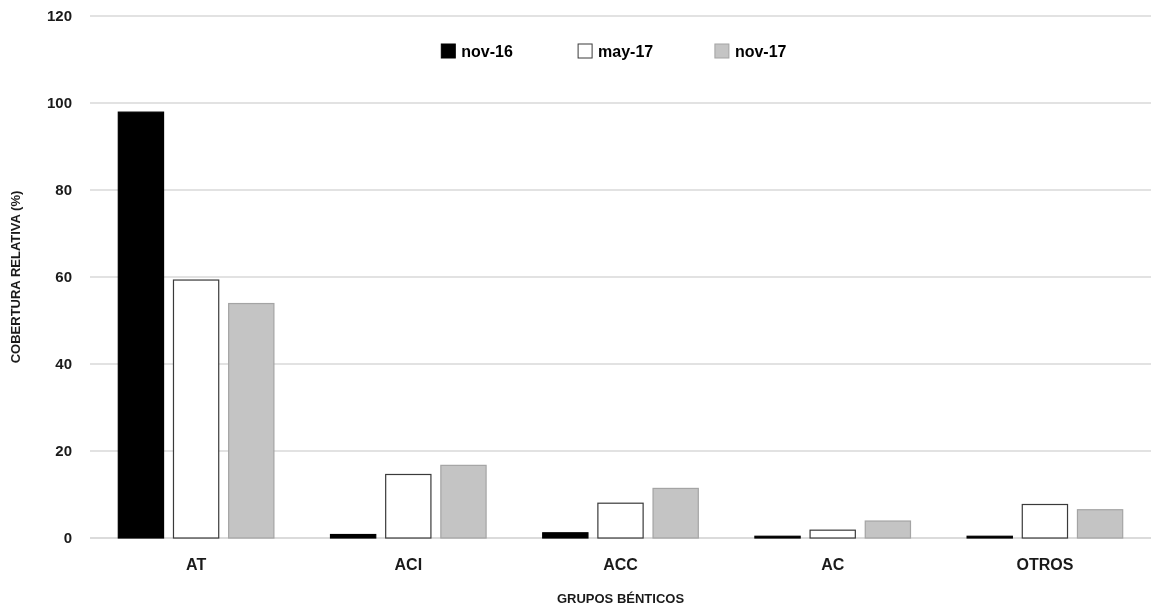 The image size is (1155, 613). I want to click on y-tick-label: 80, so click(63, 190).